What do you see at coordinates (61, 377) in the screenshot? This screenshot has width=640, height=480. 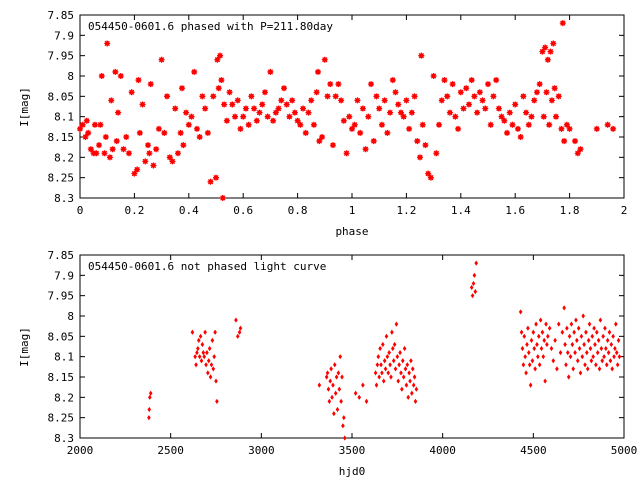 I see `y-tick-label: 8.15` at bounding box center [61, 377].